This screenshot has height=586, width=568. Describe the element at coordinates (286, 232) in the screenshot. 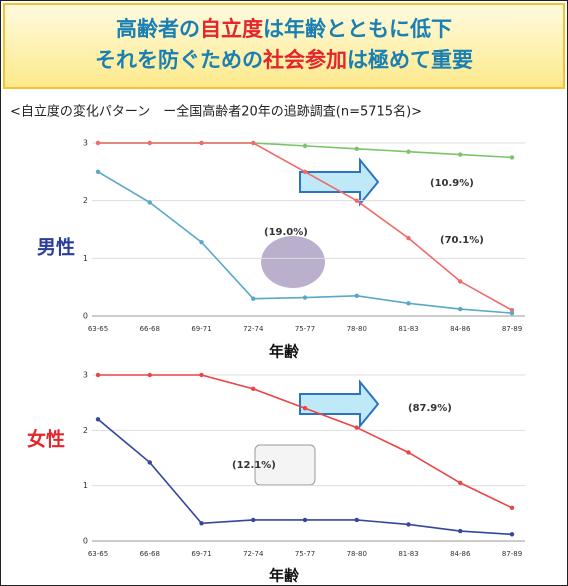

I see `series-label: (19.0%)` at that location.